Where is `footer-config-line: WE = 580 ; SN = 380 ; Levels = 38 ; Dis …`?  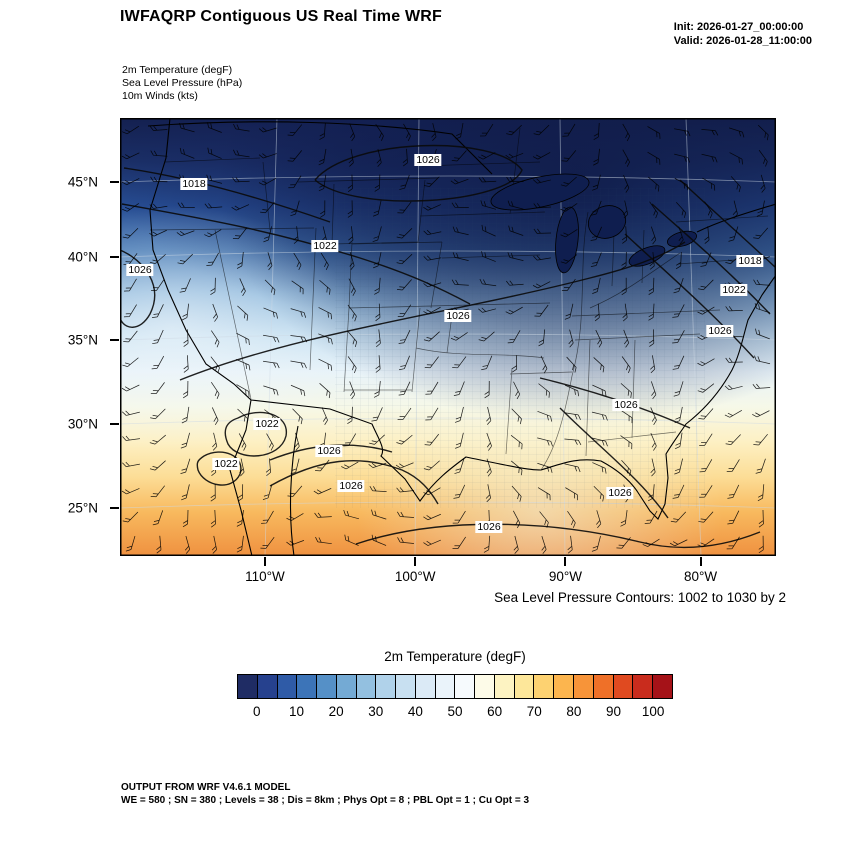
footer-config-line: WE = 580 ; SN = 380 ; Levels = 38 ; Dis … is located at coordinates (325, 800).